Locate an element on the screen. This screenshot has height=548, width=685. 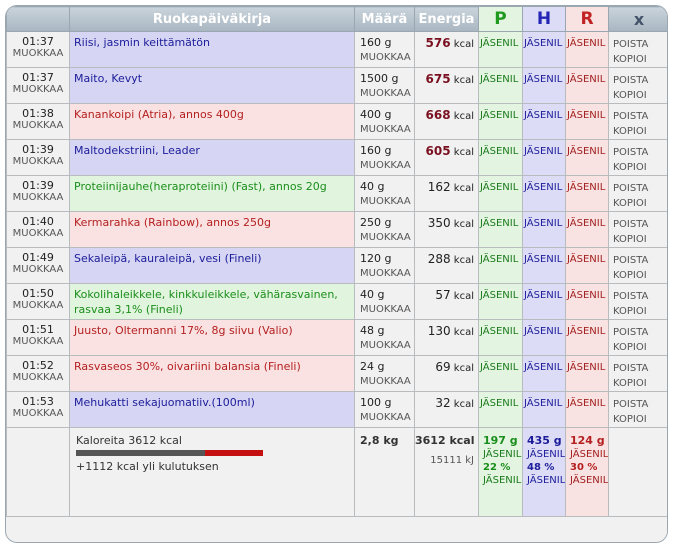
fat-percent-member-link: JÄSENIL is located at coordinates (589, 480).